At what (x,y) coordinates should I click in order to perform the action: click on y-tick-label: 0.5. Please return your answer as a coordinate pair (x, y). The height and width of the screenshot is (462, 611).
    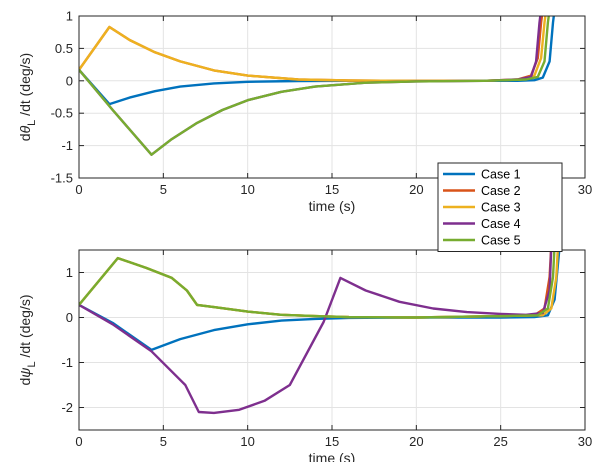
    Looking at the image, I should click on (64, 48).